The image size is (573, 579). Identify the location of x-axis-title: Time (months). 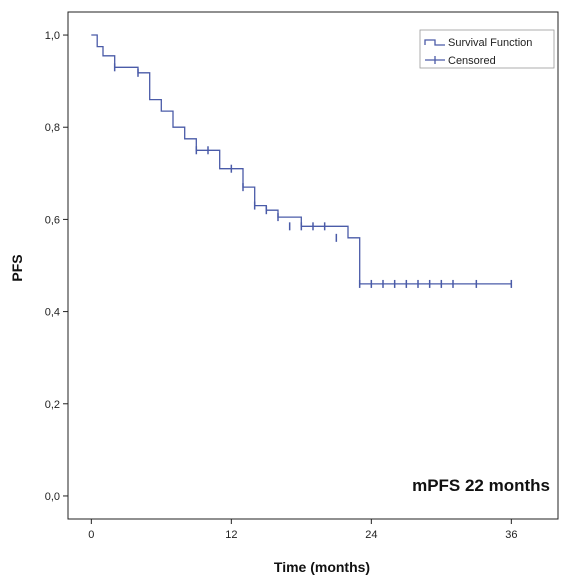
(322, 567).